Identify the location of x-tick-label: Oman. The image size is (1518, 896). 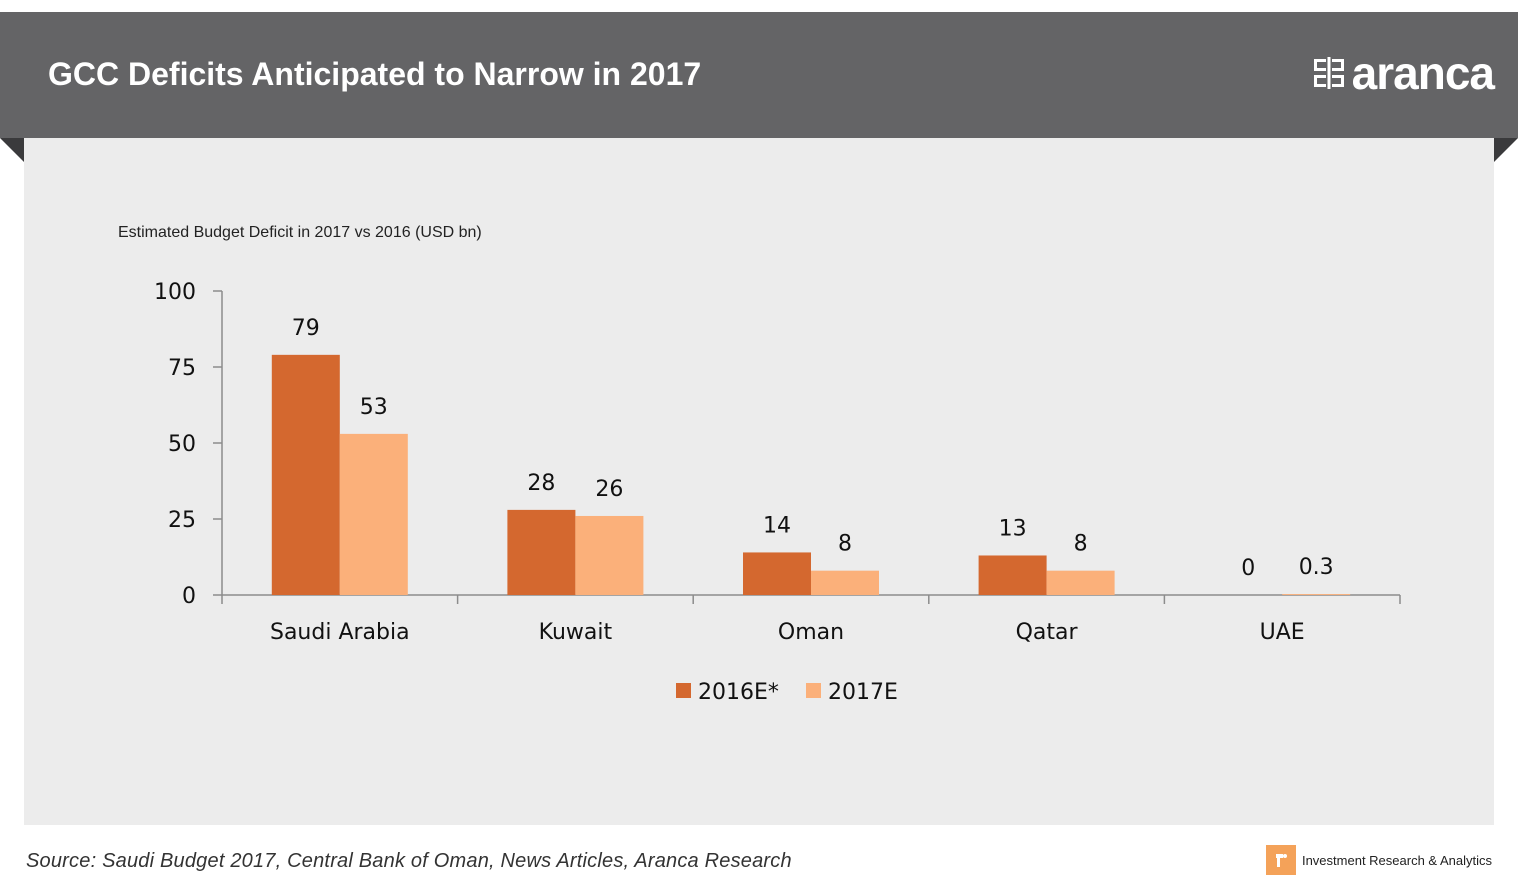
(811, 632).